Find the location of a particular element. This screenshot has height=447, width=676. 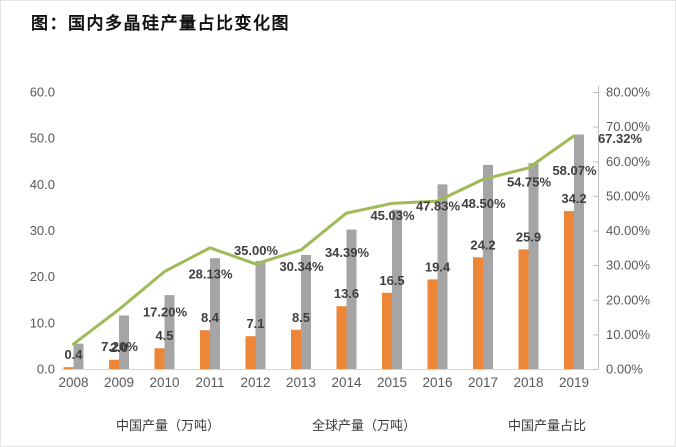

china-share-pct-label: 34.39% is located at coordinates (347, 252).